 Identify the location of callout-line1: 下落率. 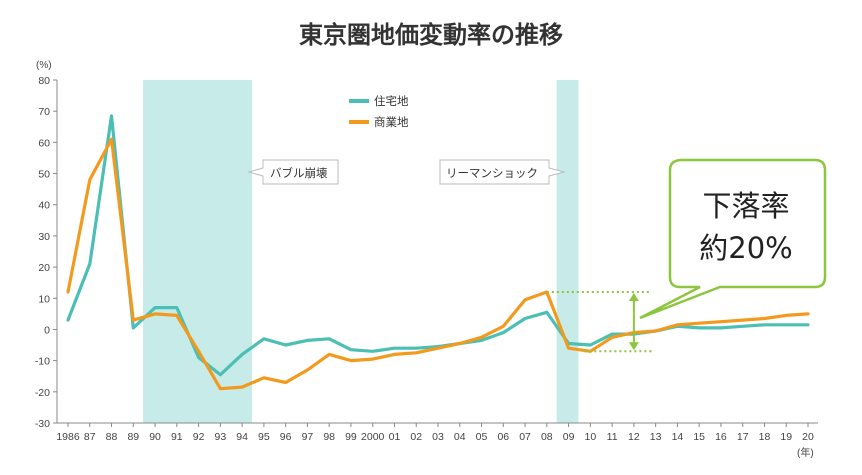
(745, 206).